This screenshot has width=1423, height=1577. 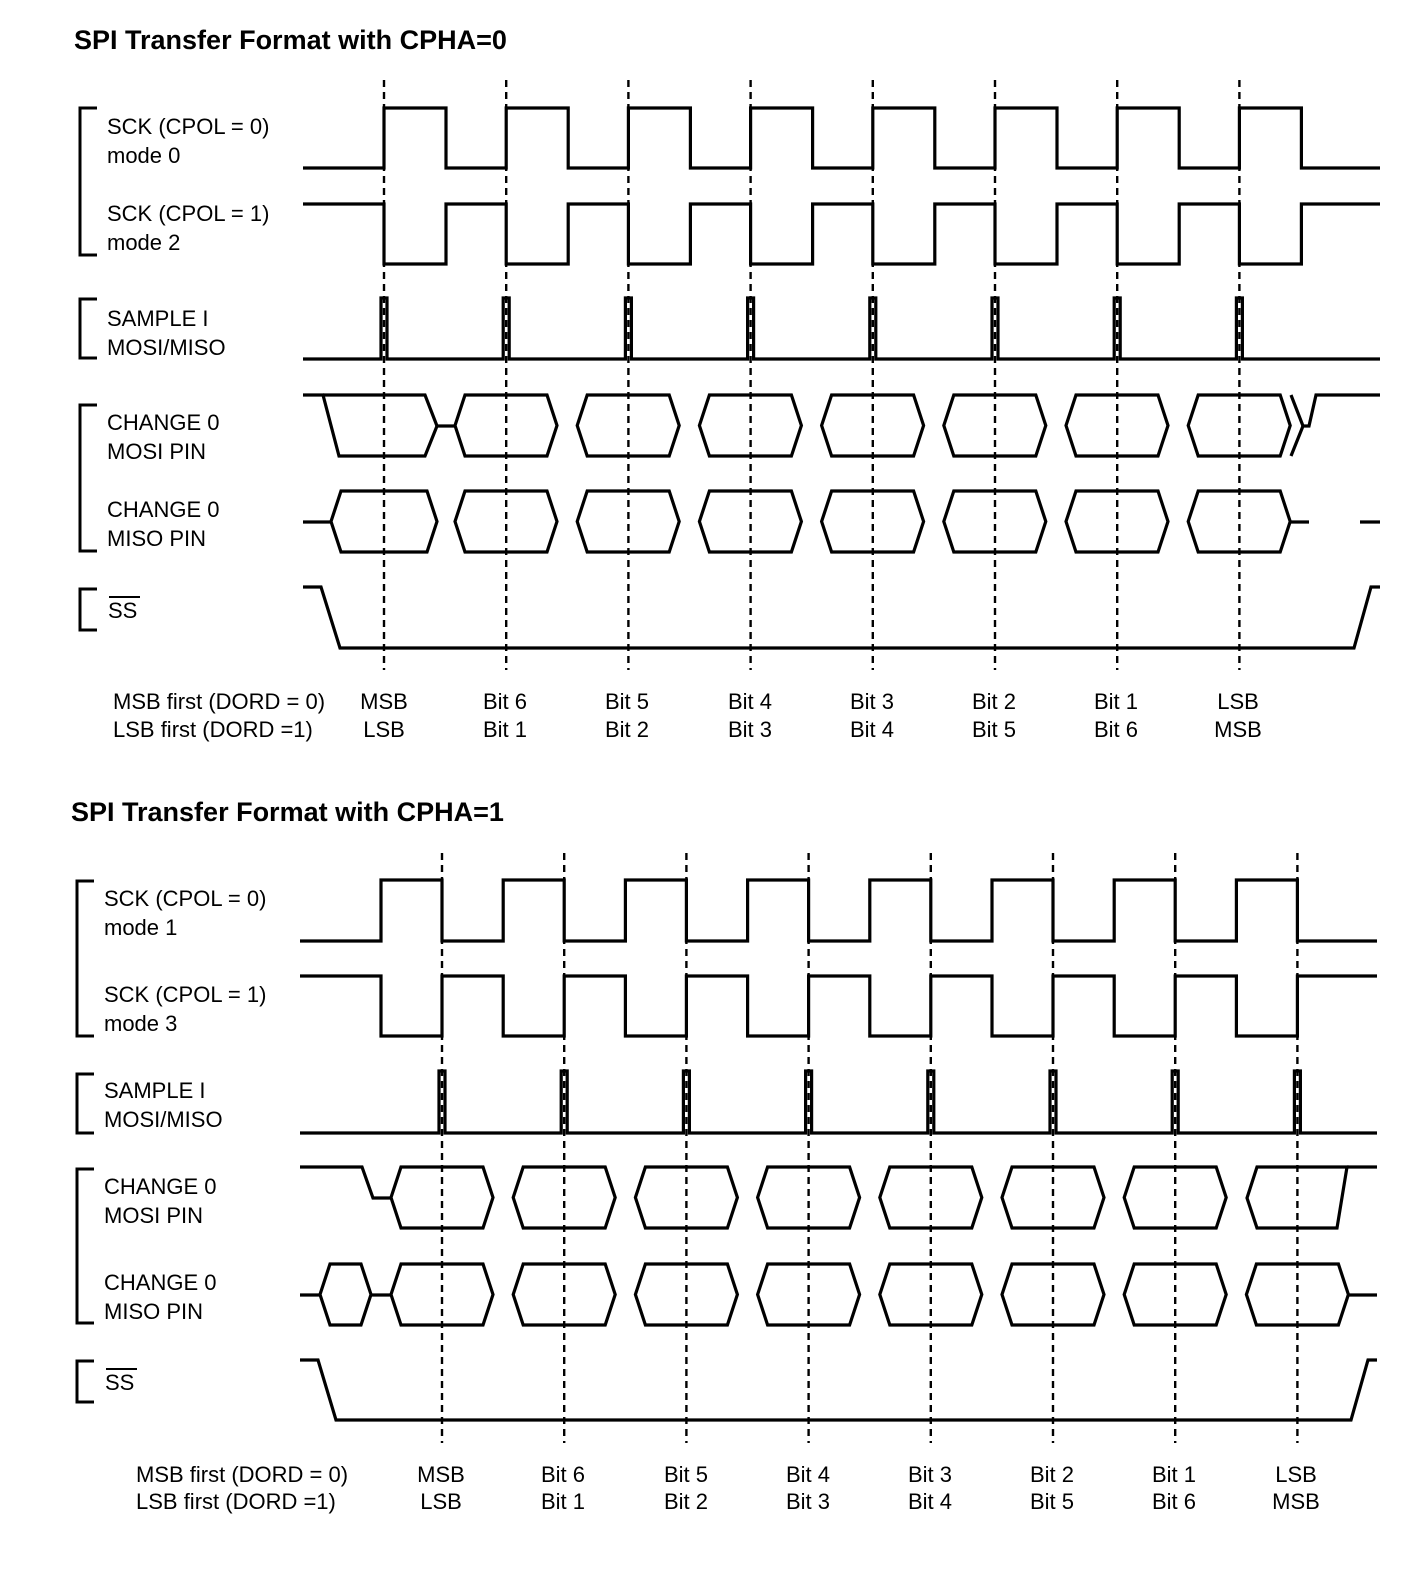 I want to click on cpha1-lsb-first-label: LSB first (DORD =1), so click(x=236, y=1501).